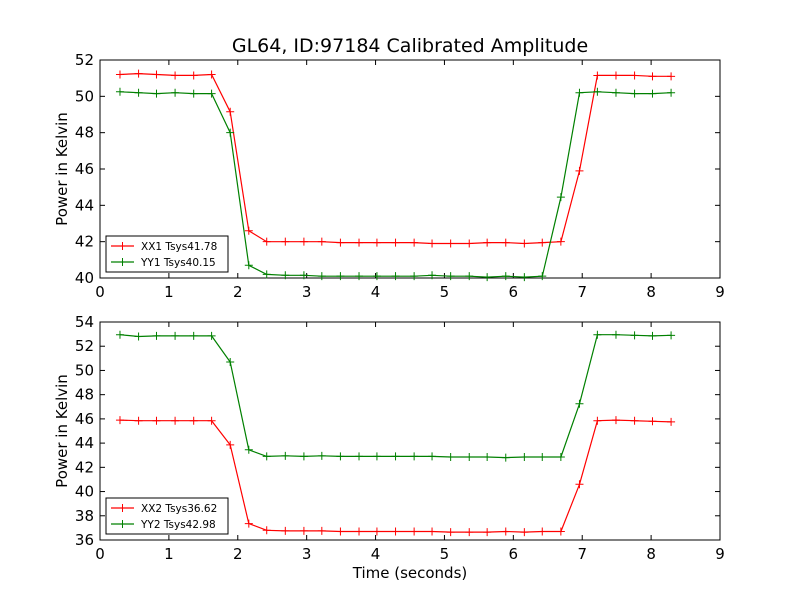  Describe the element at coordinates (445, 292) in the screenshot. I see `x-tick-label: 5` at that location.